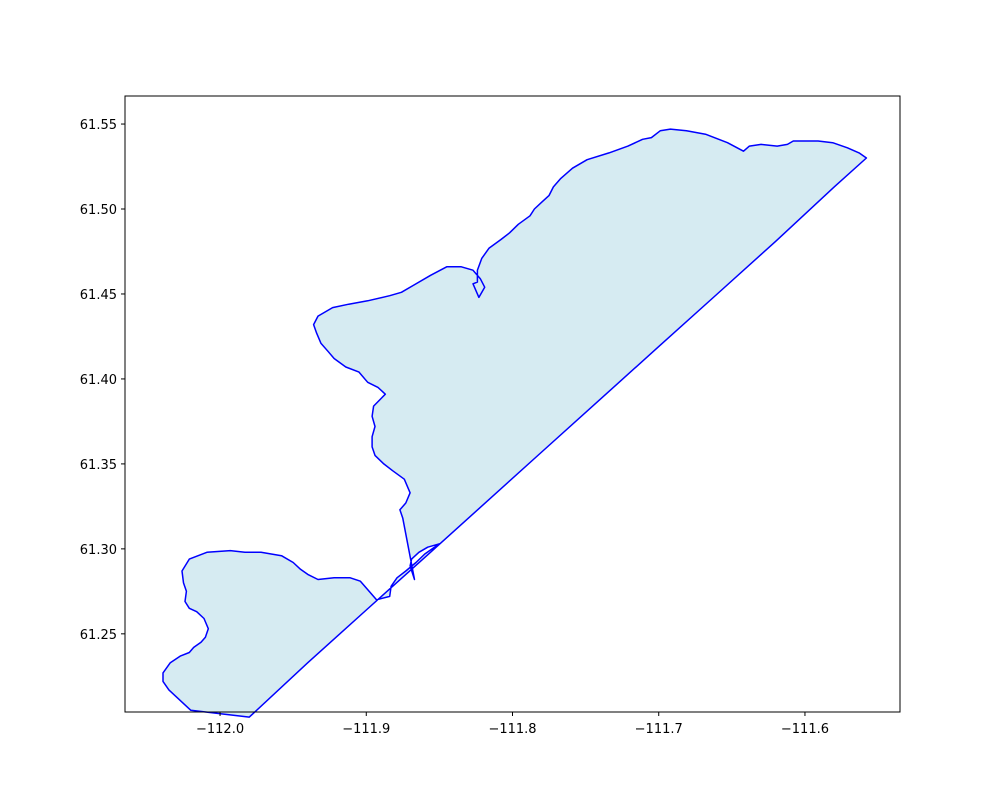 This screenshot has height=800, width=1000. What do you see at coordinates (98, 380) in the screenshot?
I see `y-tick-label: 61.40` at bounding box center [98, 380].